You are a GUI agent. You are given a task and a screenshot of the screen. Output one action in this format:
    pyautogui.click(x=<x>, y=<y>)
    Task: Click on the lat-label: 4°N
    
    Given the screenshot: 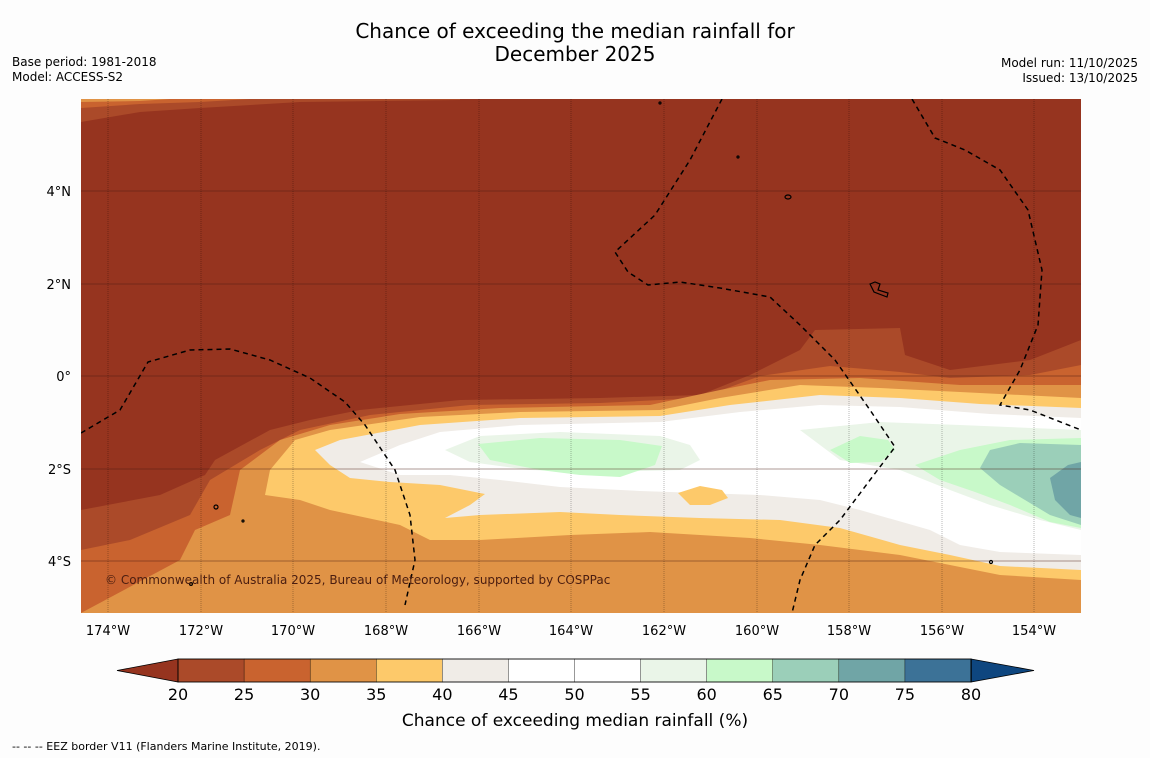 What is the action you would take?
    pyautogui.click(x=59, y=192)
    